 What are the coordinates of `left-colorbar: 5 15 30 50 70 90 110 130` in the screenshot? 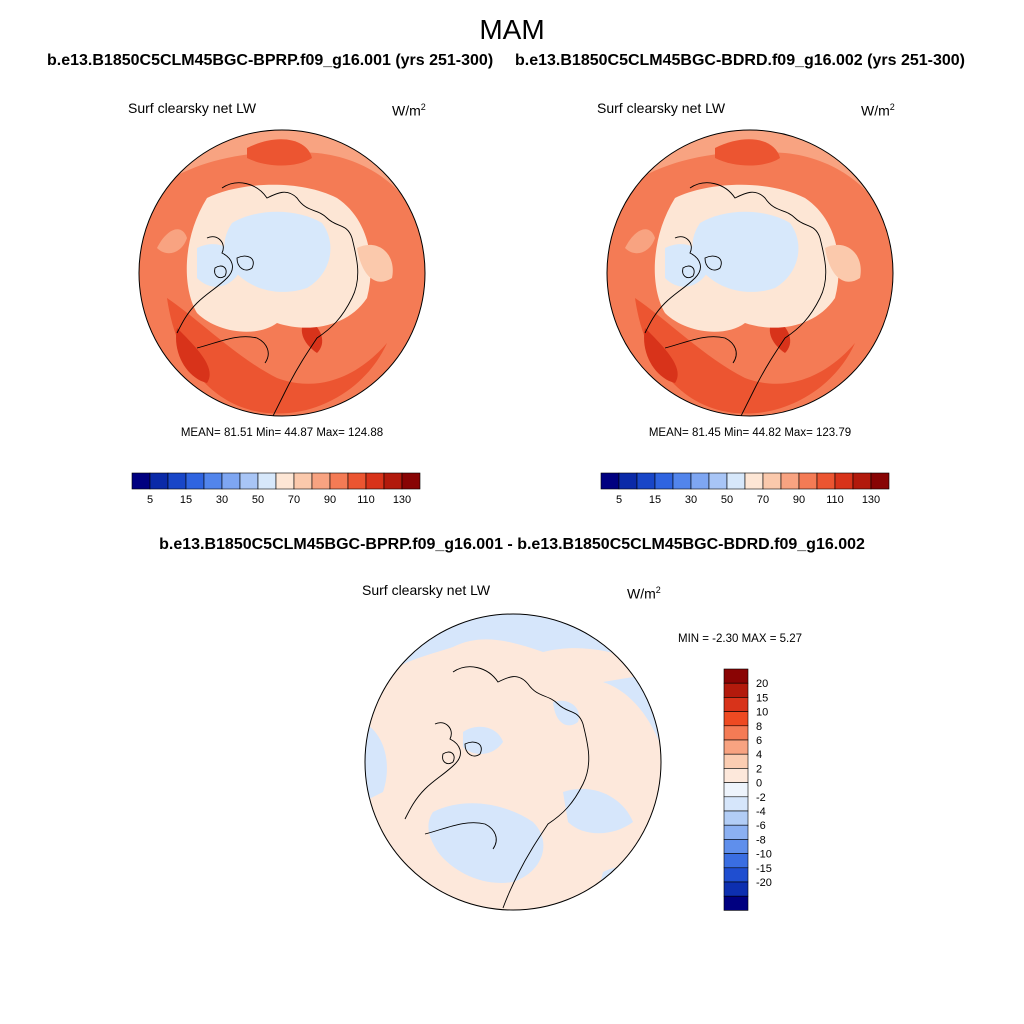 It's located at (276, 489).